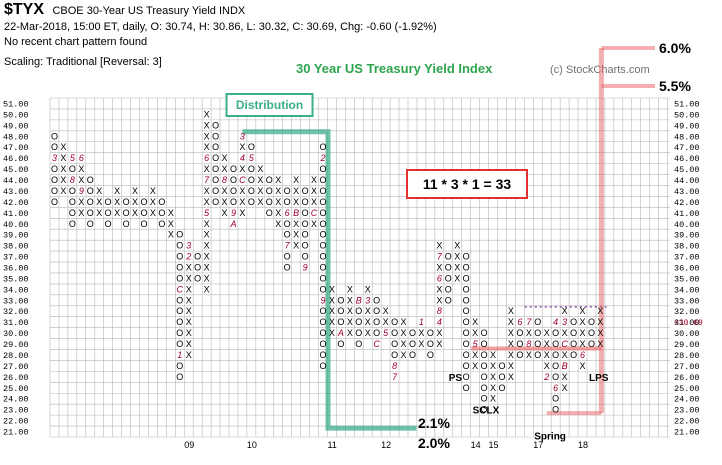  What do you see at coordinates (394, 68) in the screenshot?
I see `chart-title: 30 Year US Treasury Yield Index` at bounding box center [394, 68].